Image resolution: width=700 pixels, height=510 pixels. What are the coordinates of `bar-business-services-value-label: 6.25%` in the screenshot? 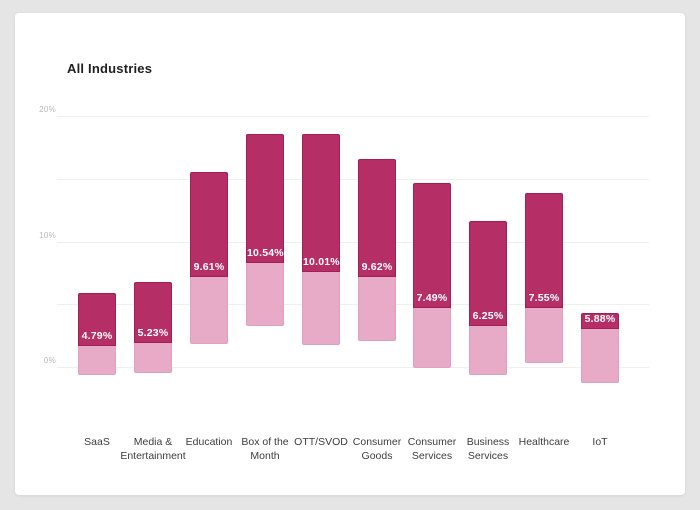 It's located at (488, 315).